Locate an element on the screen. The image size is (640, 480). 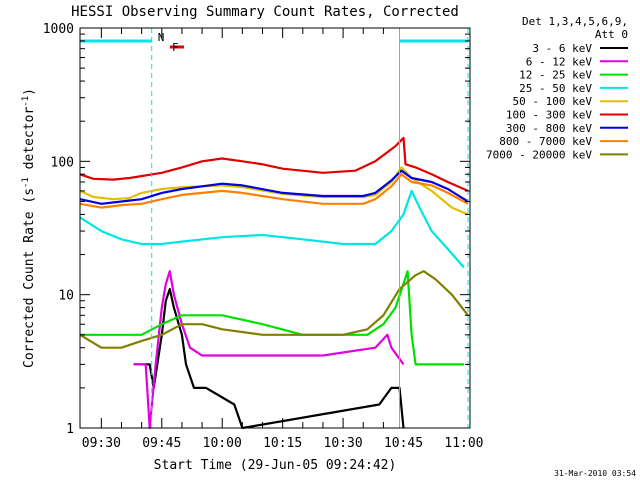
legend-label-8: 7000 - 20000 keV is located at coordinates (539, 154).